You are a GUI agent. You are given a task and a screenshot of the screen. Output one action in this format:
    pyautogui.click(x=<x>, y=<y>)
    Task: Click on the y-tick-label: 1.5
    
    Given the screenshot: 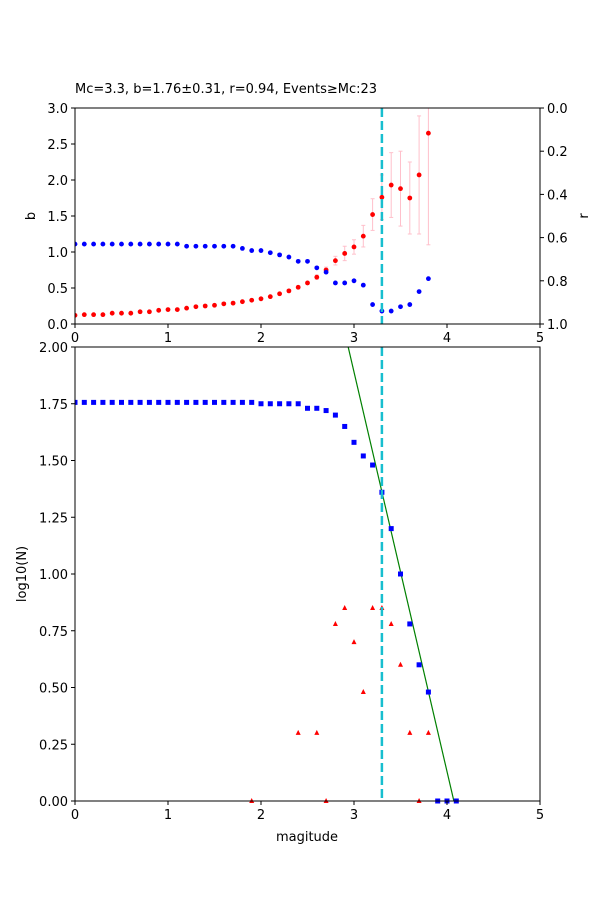 What is the action you would take?
    pyautogui.click(x=57, y=217)
    